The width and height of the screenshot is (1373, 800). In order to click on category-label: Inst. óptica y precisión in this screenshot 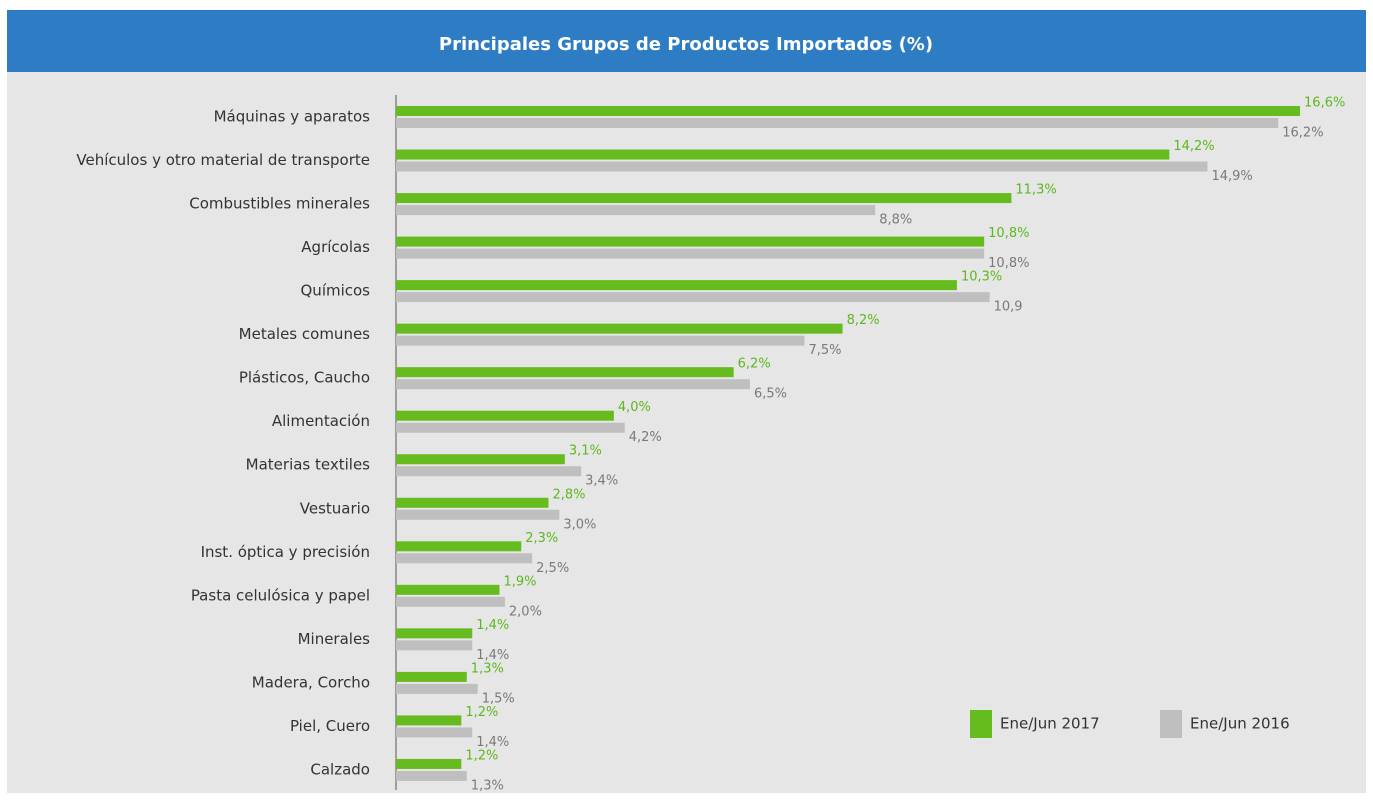, I will do `click(285, 552)`.